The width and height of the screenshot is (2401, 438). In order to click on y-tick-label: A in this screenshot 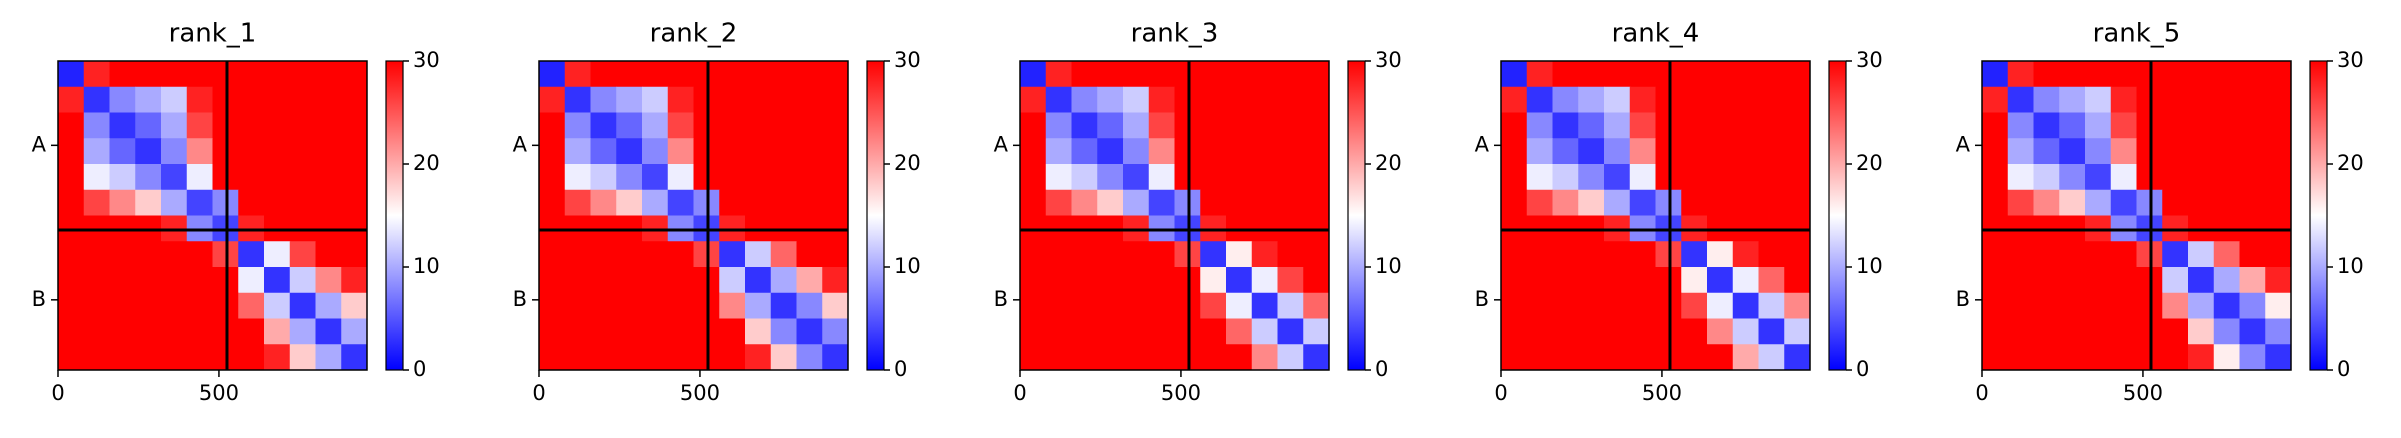, I will do `click(1963, 144)`.